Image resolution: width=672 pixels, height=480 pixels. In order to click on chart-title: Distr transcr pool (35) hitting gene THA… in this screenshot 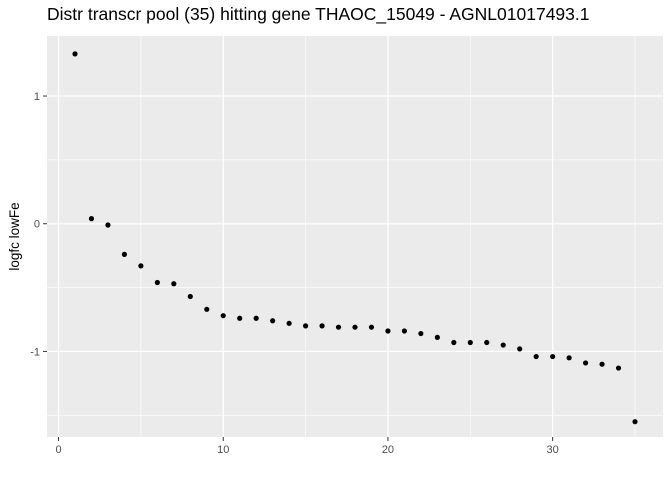, I will do `click(318, 14)`.